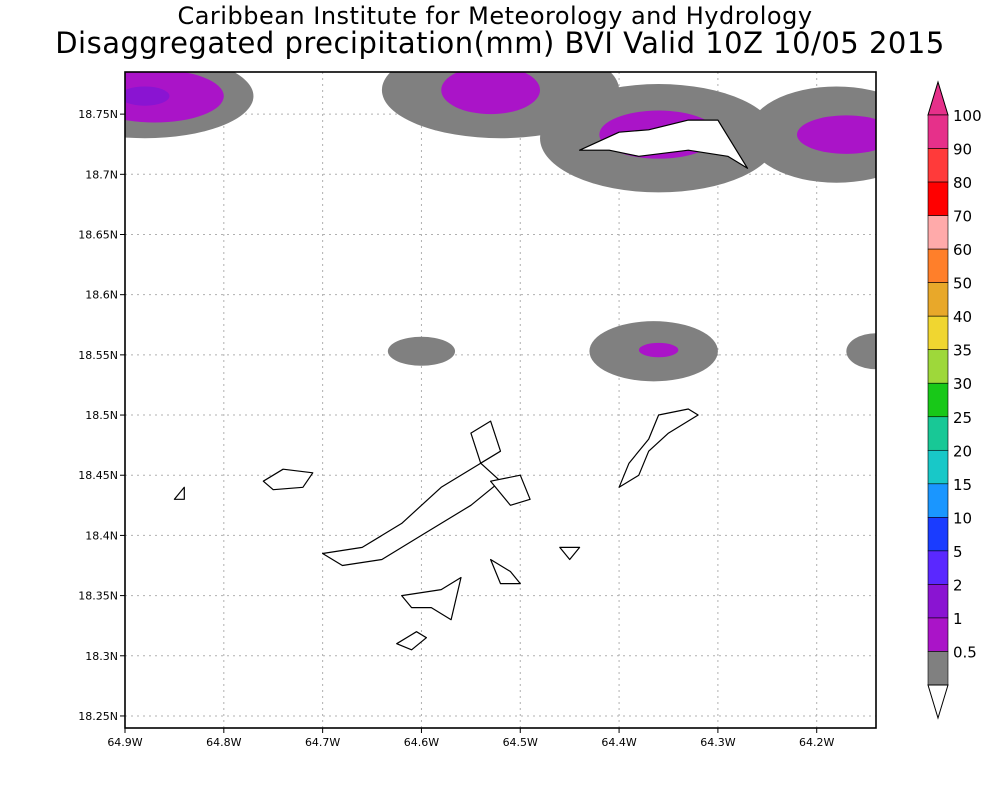 Image resolution: width=1000 pixels, height=800 pixels. Describe the element at coordinates (520, 742) in the screenshot. I see `lon-tick-label: 64.5W` at that location.